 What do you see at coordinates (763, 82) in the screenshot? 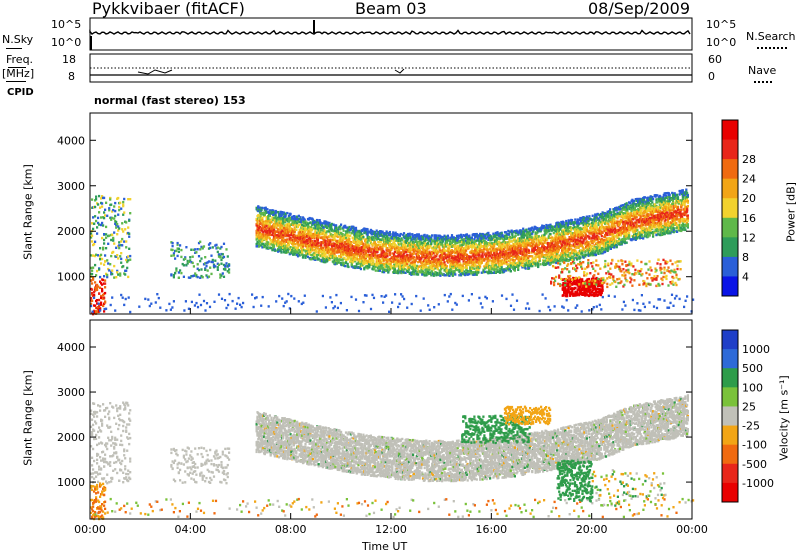
I see `nave-dotted-key` at bounding box center [763, 82].